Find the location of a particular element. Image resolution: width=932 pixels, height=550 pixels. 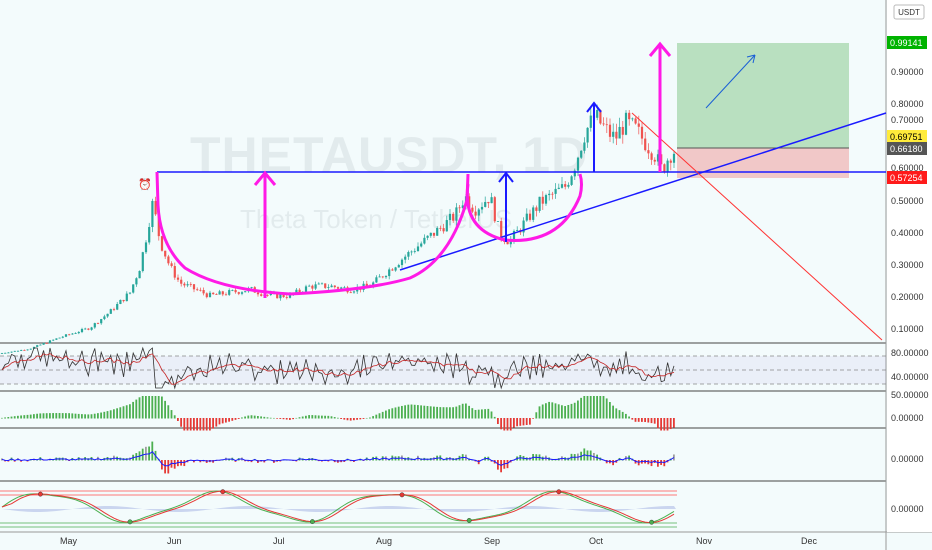

macd-tick-50: 50.00000 is located at coordinates (910, 395).